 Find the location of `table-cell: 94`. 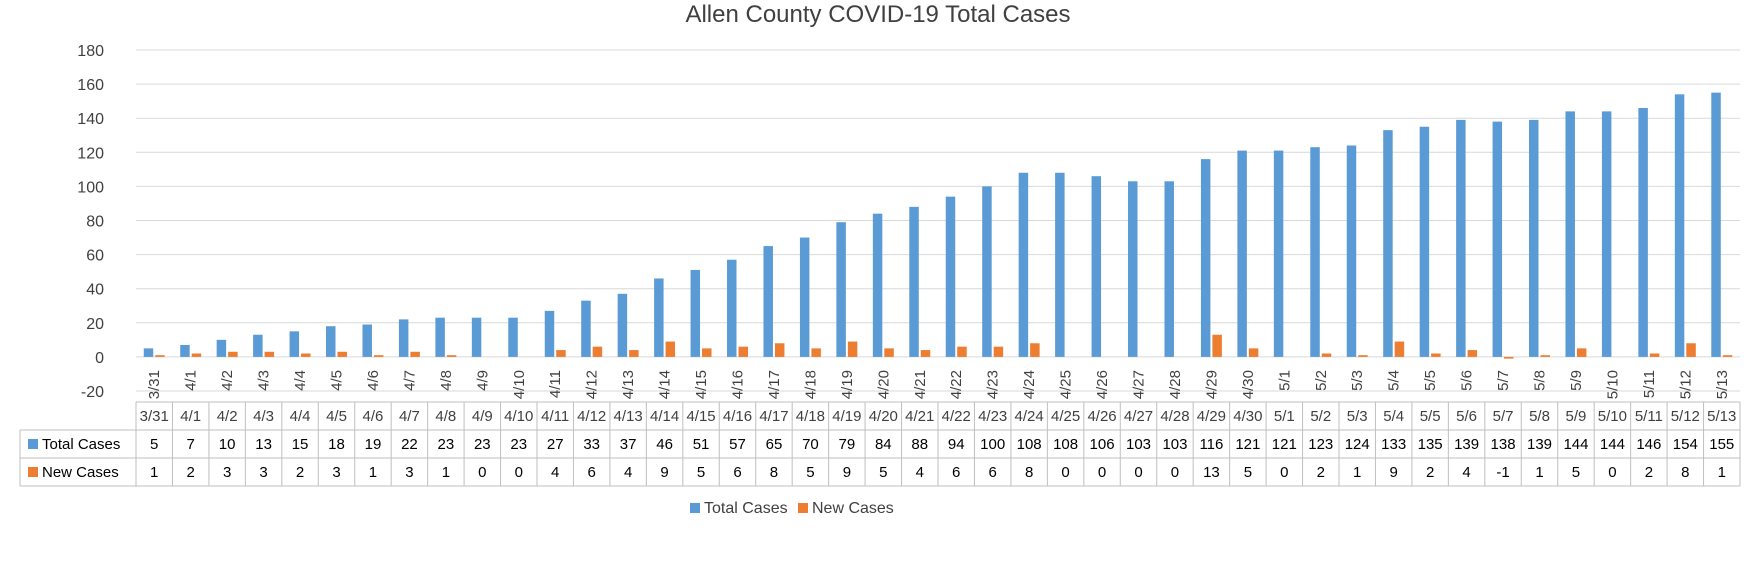

table-cell: 94 is located at coordinates (956, 444).